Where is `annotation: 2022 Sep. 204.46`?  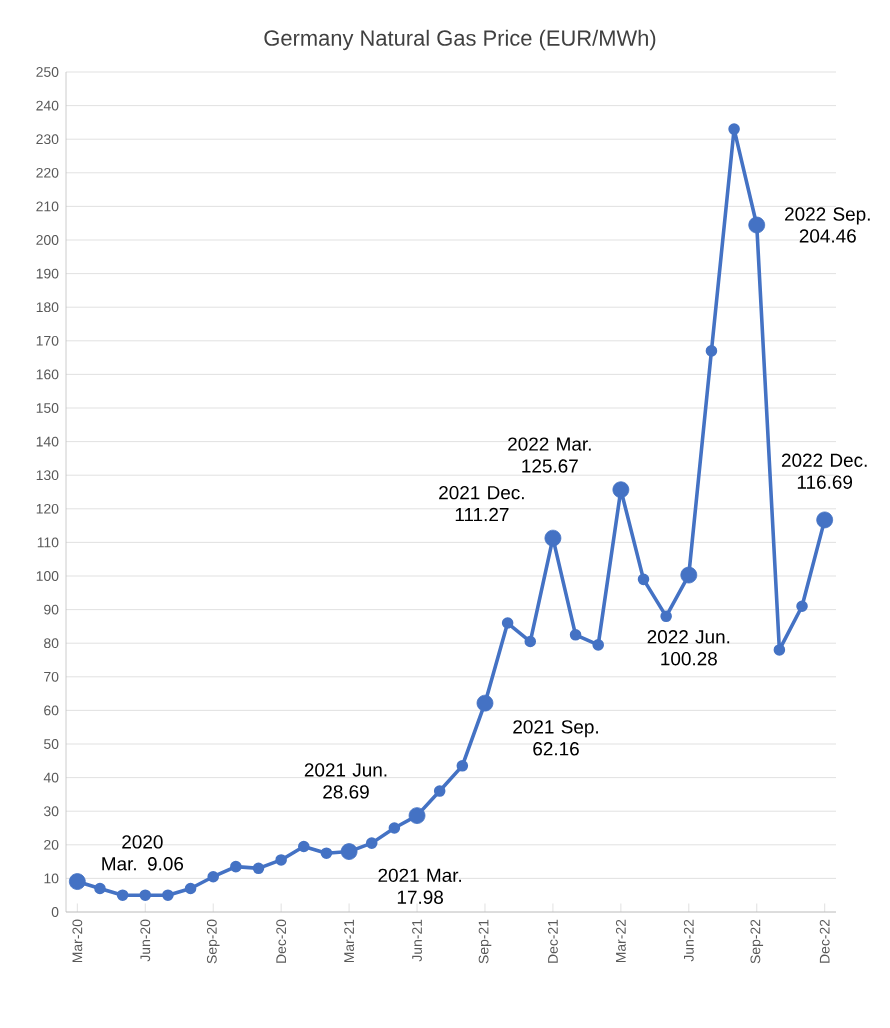 annotation: 2022 Sep. 204.46 is located at coordinates (827, 225).